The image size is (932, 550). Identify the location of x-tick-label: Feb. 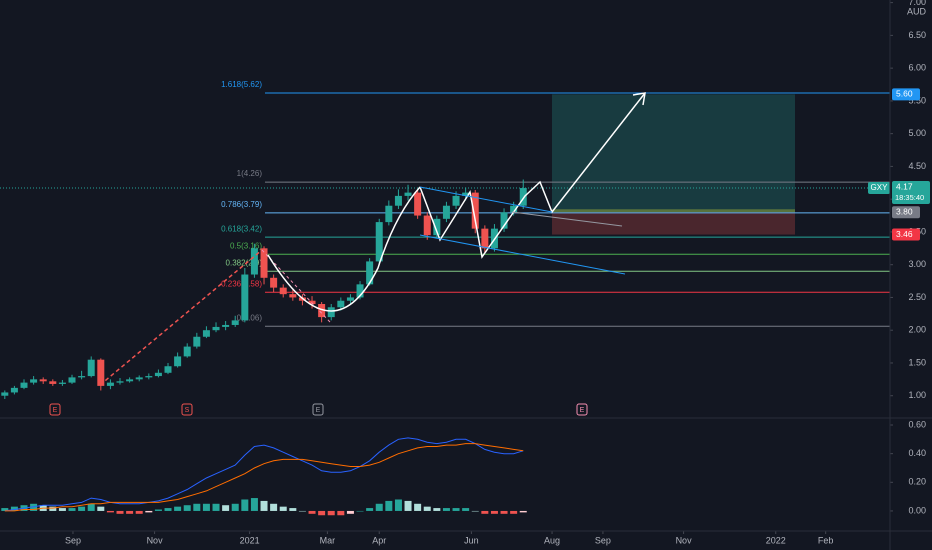
(826, 540).